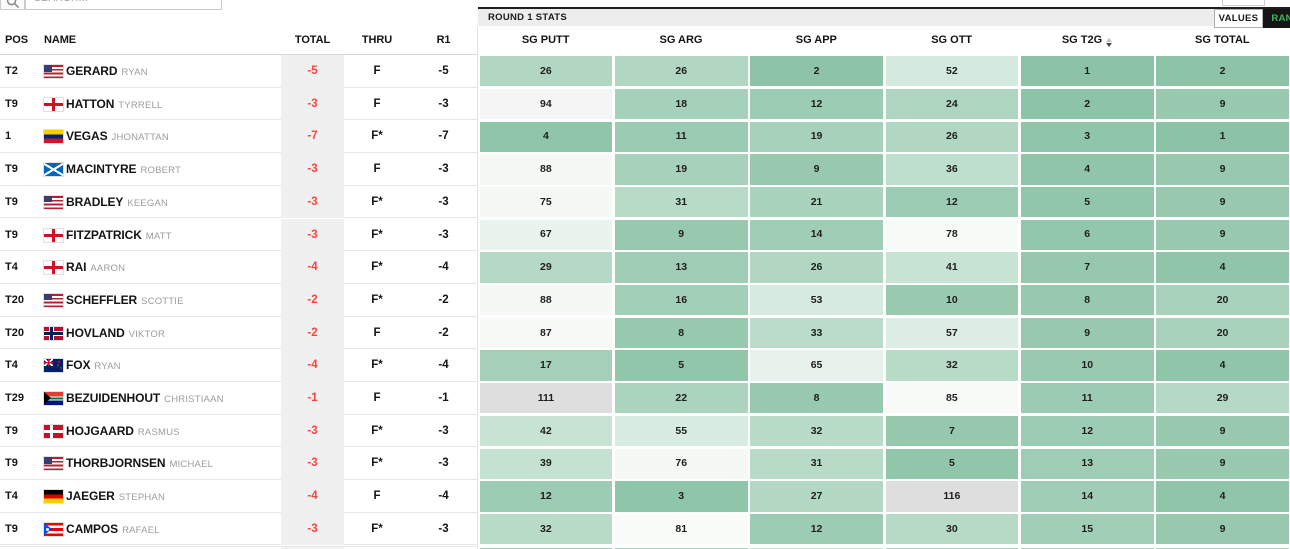 The image size is (1290, 549). What do you see at coordinates (145, 399) in the screenshot?
I see `player-name: BEZUIDENHOUT CHRISTIAAN` at bounding box center [145, 399].